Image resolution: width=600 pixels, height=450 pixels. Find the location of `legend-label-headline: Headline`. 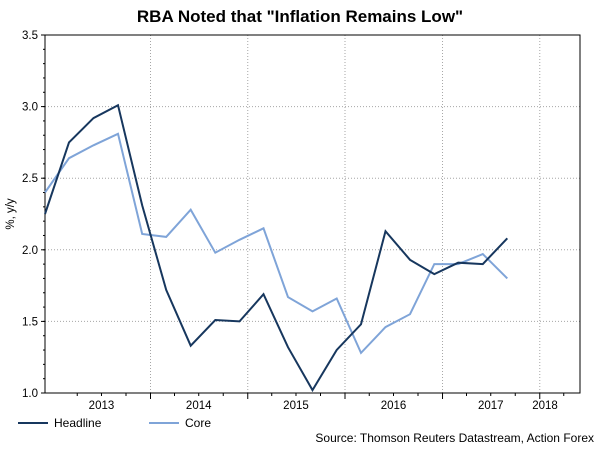

legend-label-headline: Headline is located at coordinates (78, 423).